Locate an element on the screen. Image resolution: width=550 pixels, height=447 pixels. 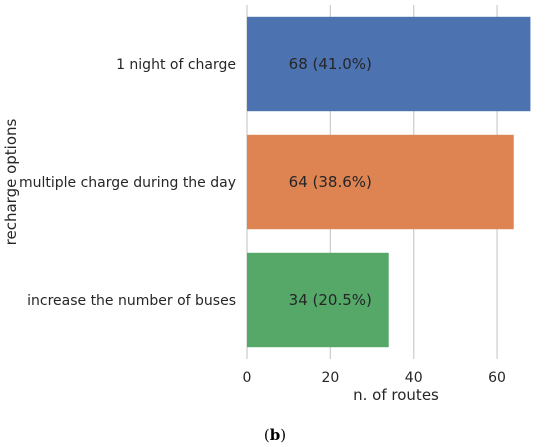
caption-close: ) is located at coordinates (283, 435).